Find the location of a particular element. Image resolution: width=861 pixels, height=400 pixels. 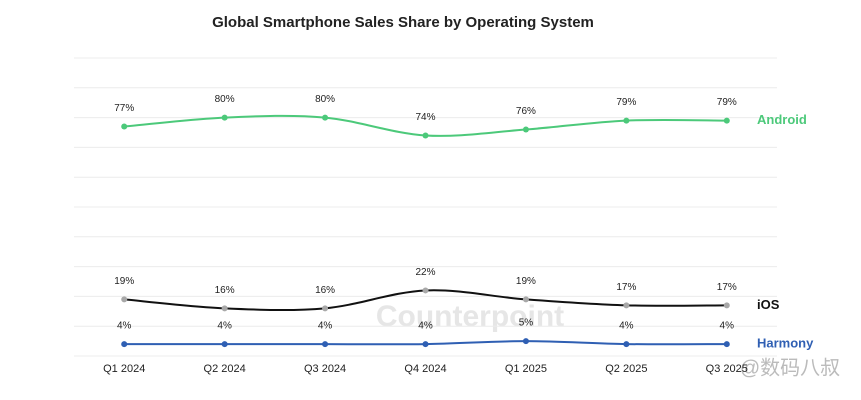

series-name: Android is located at coordinates (782, 119).